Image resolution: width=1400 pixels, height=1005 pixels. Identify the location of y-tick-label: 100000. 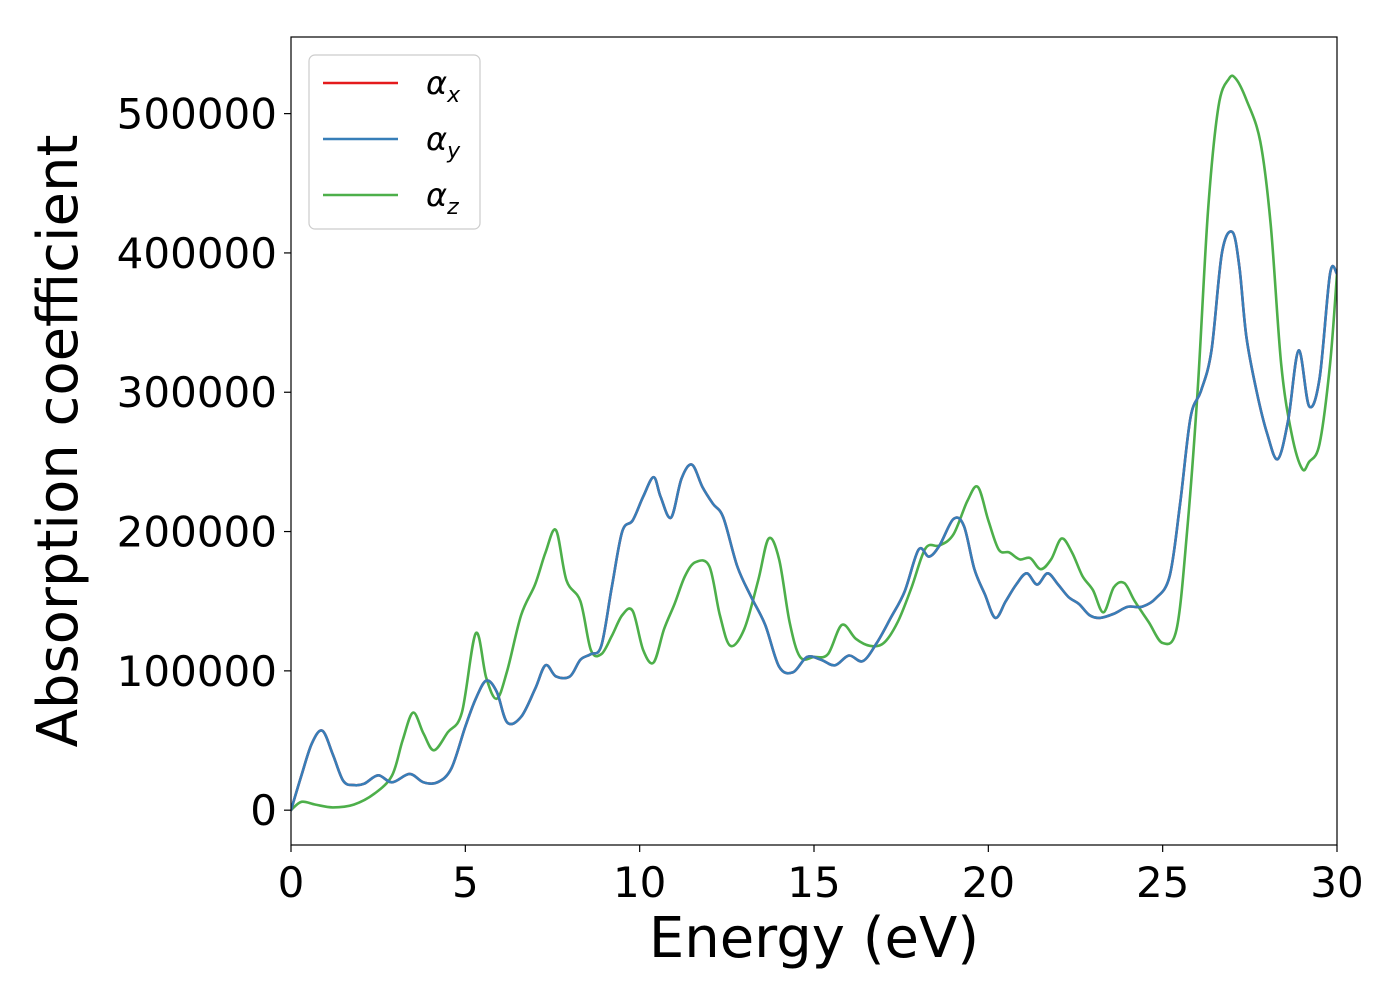
(197, 671).